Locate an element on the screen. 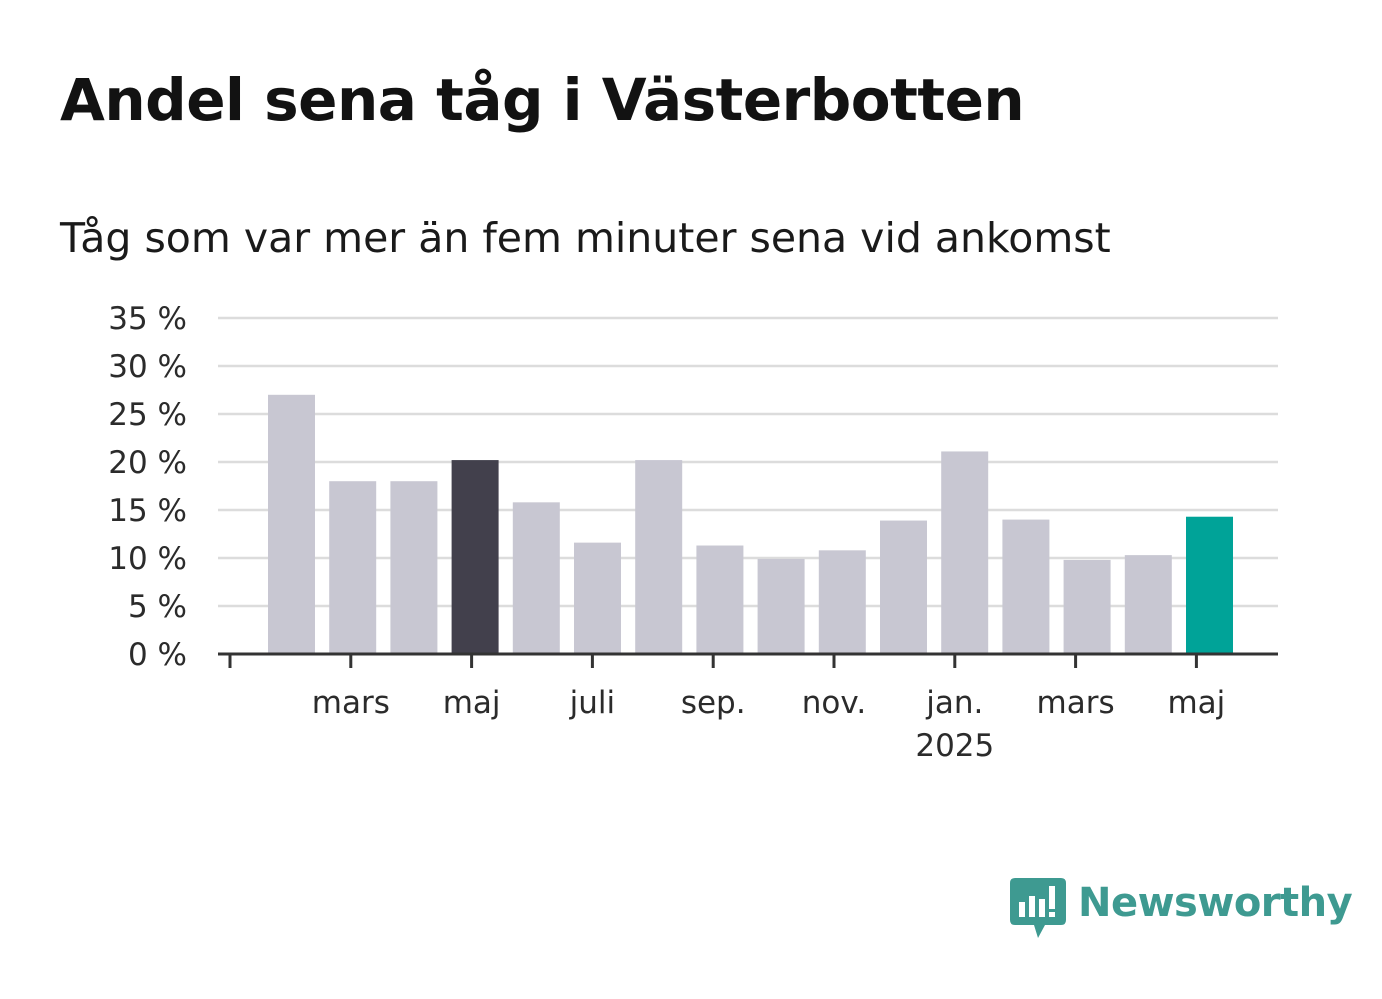 This screenshot has height=999, width=1382. brand-name: Newsworthy is located at coordinates (1215, 903).